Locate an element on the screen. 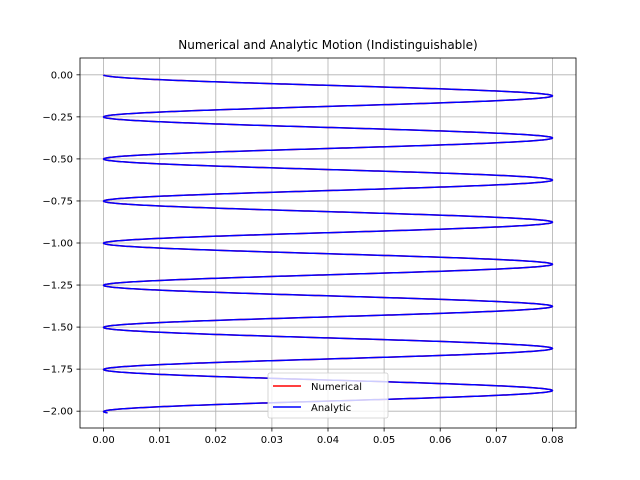 This screenshot has width=640, height=480. x-tick-label: 0.01 is located at coordinates (160, 440).